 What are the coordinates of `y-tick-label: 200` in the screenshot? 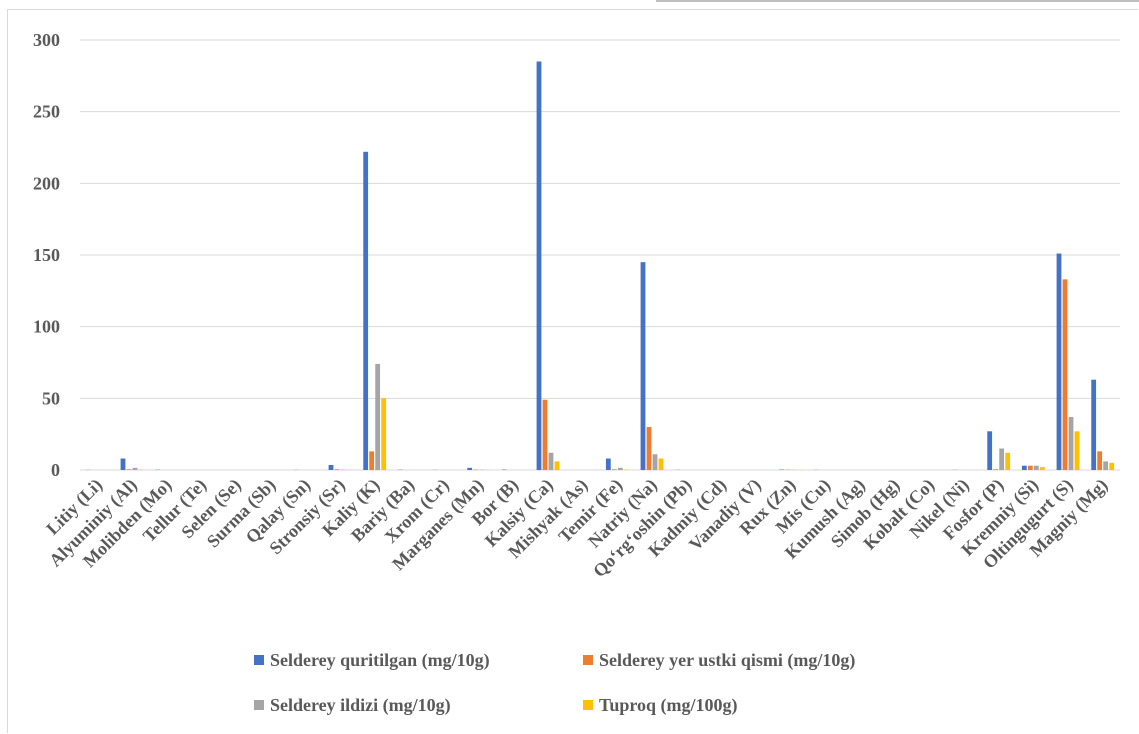 It's located at (46, 183).